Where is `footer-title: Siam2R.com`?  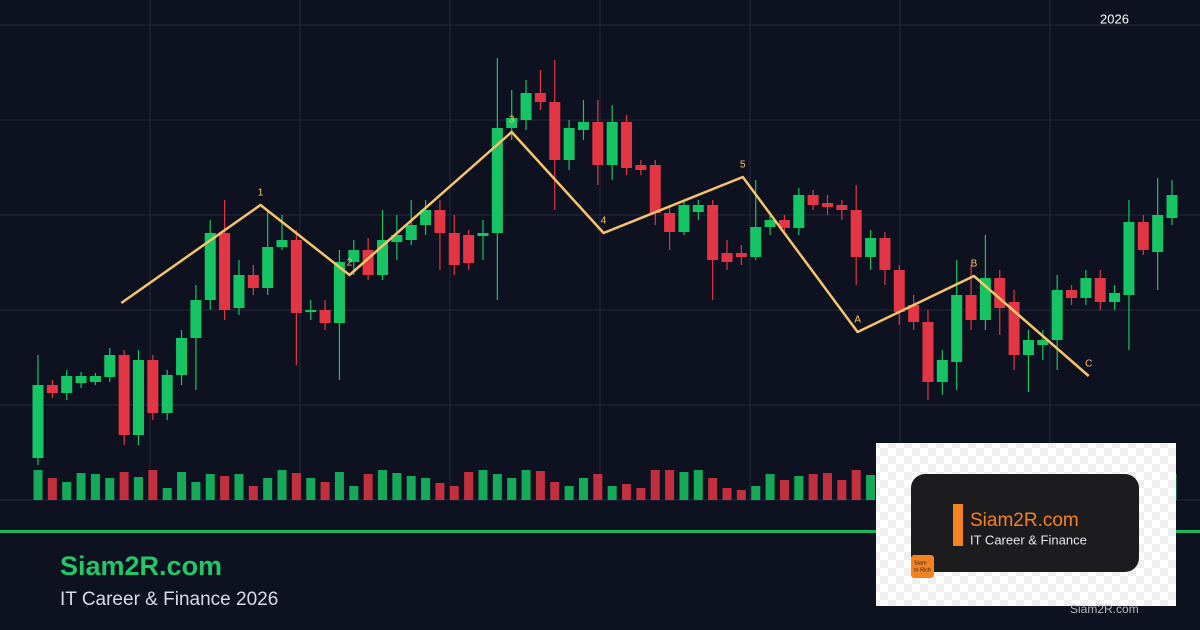
footer-title: Siam2R.com is located at coordinates (141, 566).